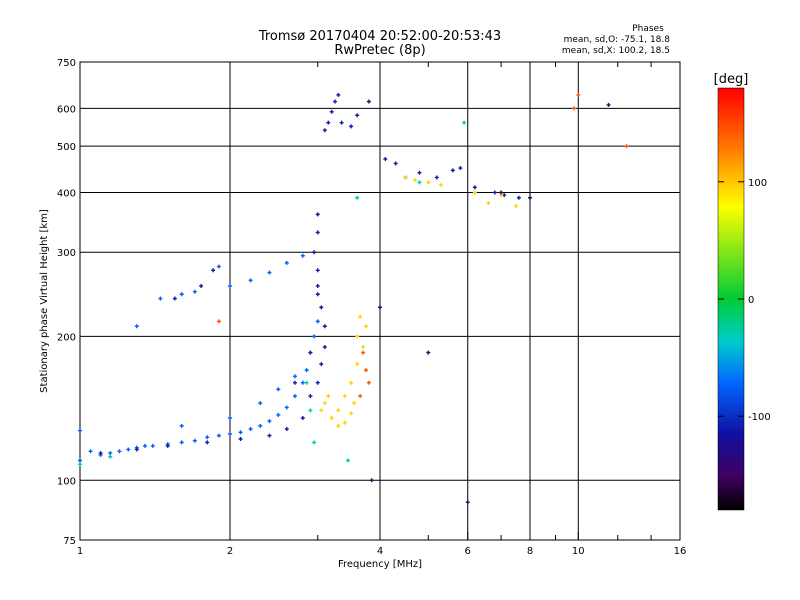  What do you see at coordinates (66, 302) in the screenshot?
I see `y-tick-labels: 75 100 200 300 400 500 600 750` at bounding box center [66, 302].